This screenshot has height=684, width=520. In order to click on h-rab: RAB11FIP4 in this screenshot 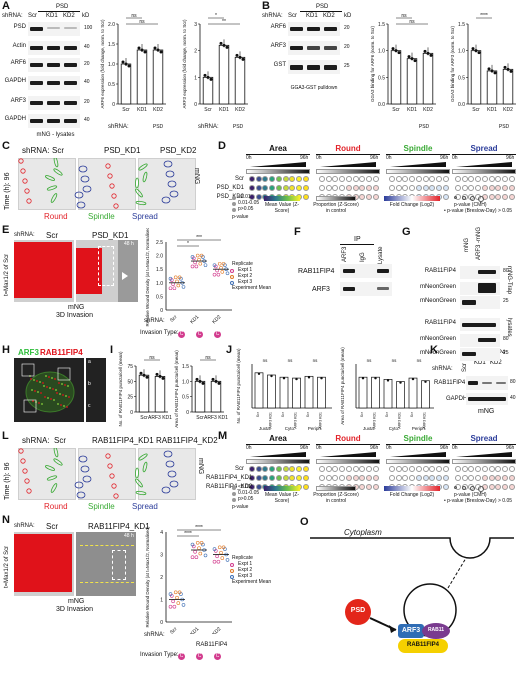, I will do `click(61, 352)`.